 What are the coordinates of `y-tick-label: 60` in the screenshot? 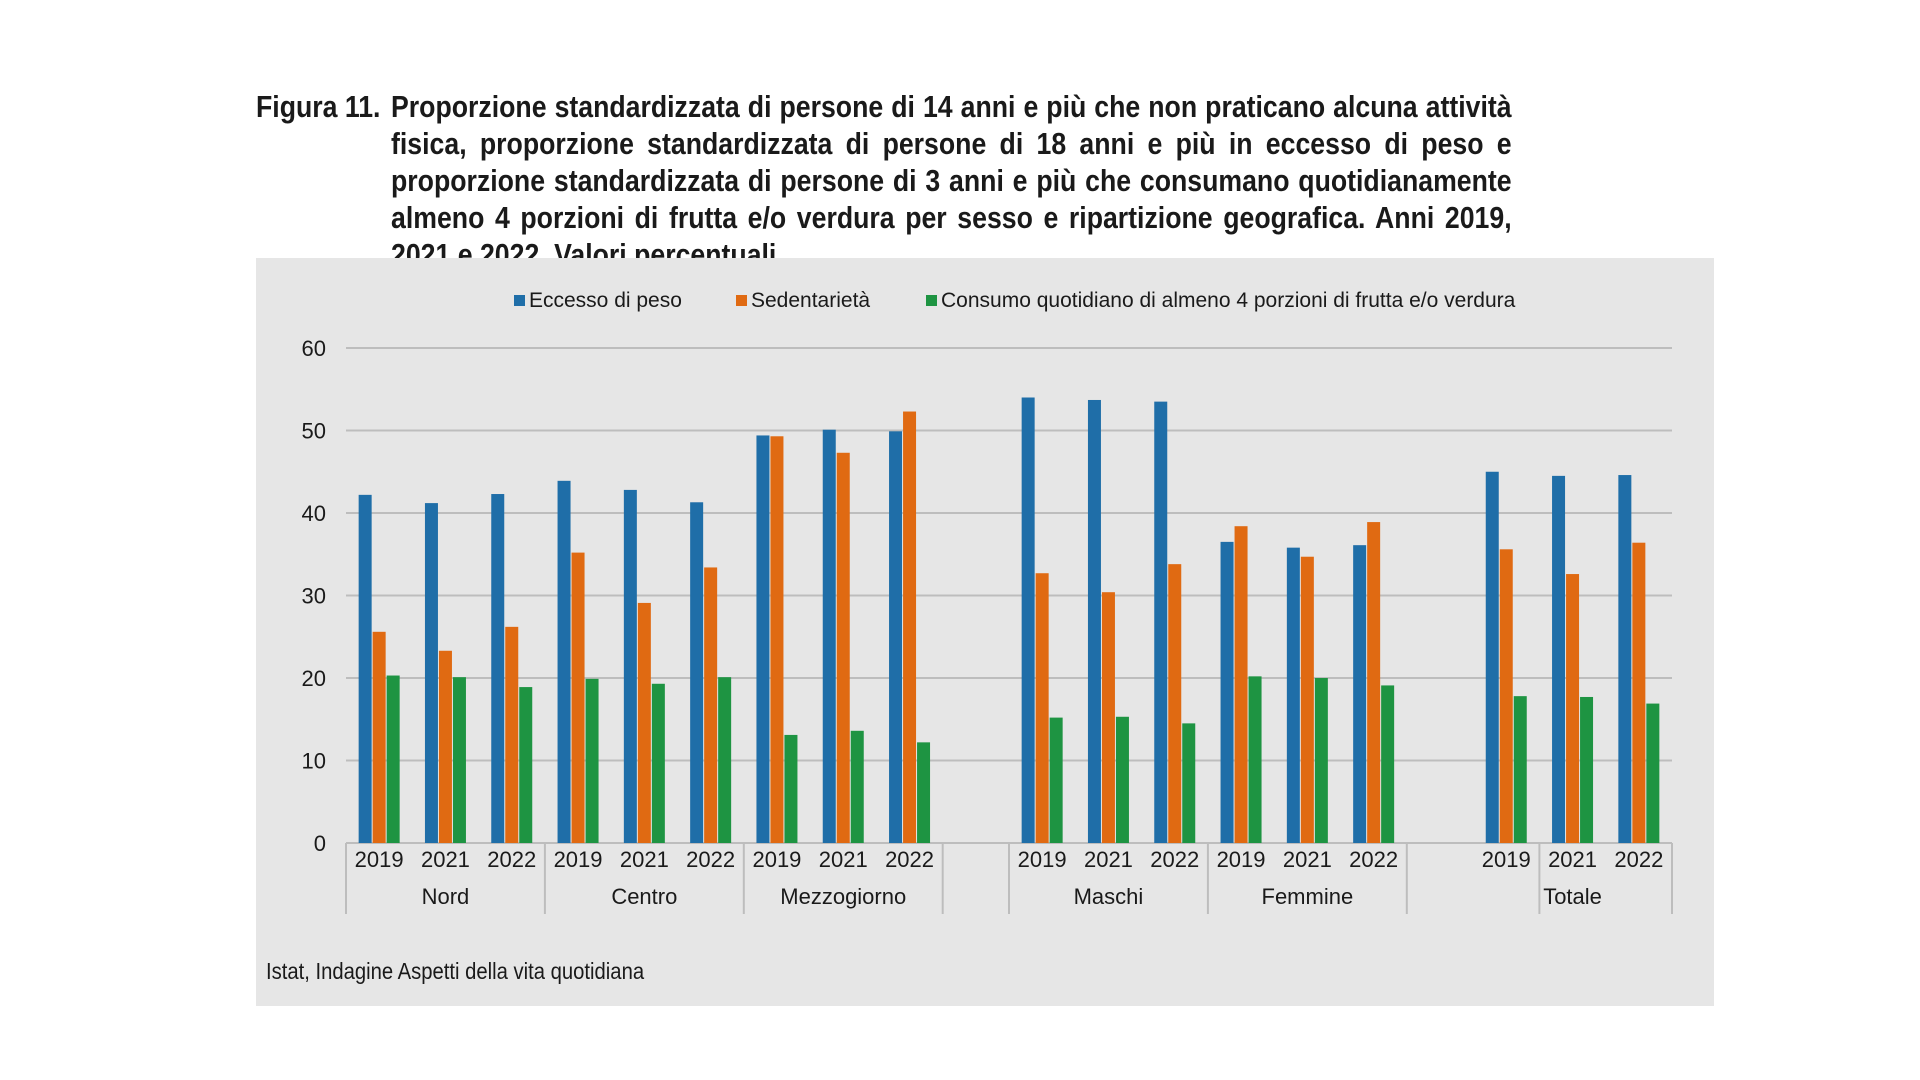 It's located at (314, 348).